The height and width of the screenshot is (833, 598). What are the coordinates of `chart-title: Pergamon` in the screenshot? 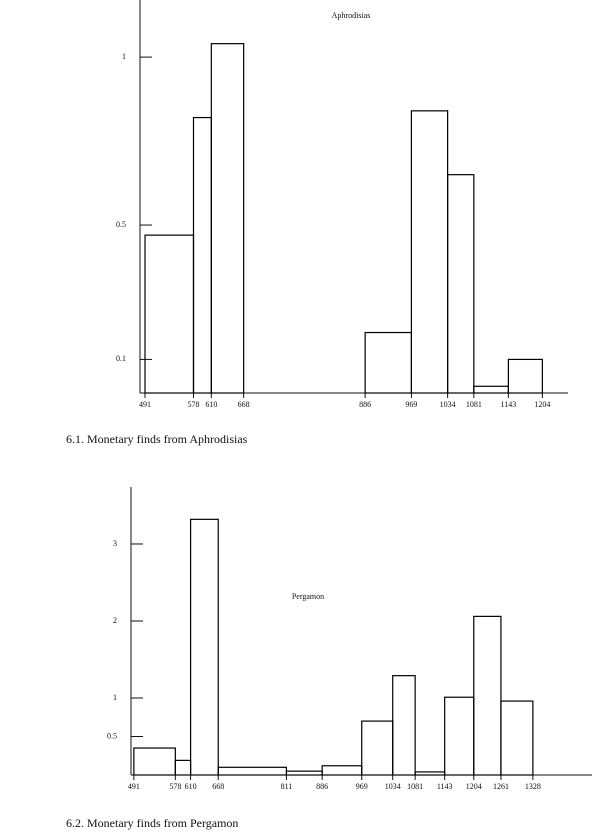 It's located at (308, 596).